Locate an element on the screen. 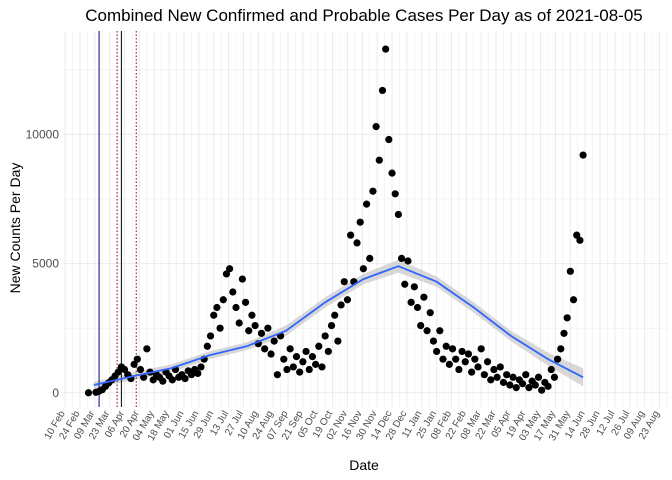  y-tick-label: 10000 is located at coordinates (43, 134).